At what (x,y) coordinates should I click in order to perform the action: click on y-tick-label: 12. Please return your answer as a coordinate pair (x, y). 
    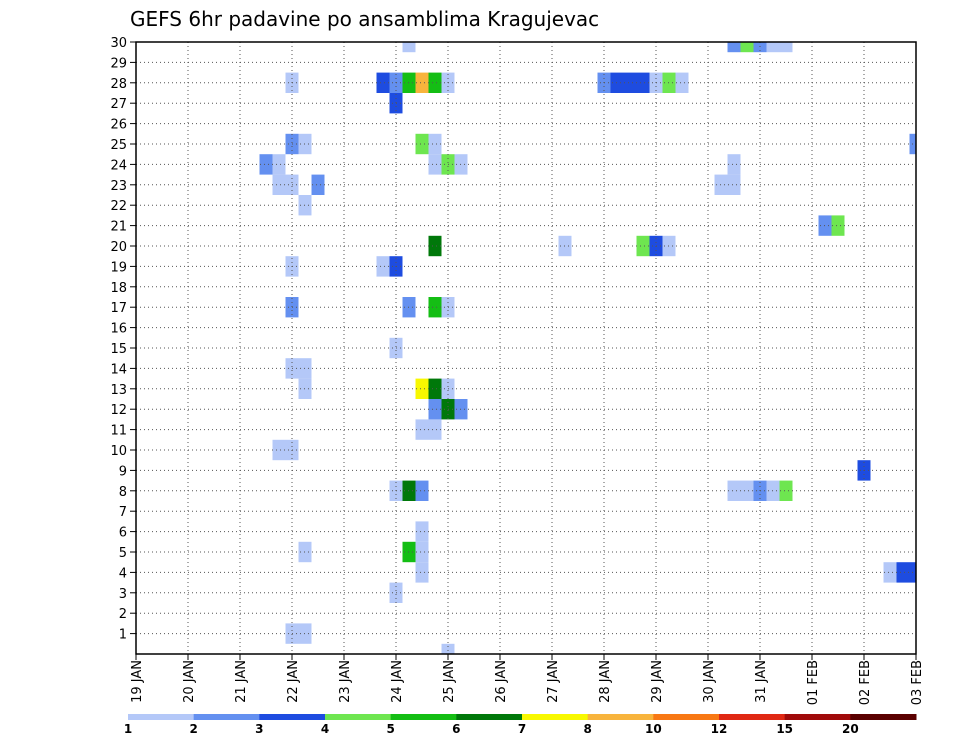
    Looking at the image, I should click on (118, 410).